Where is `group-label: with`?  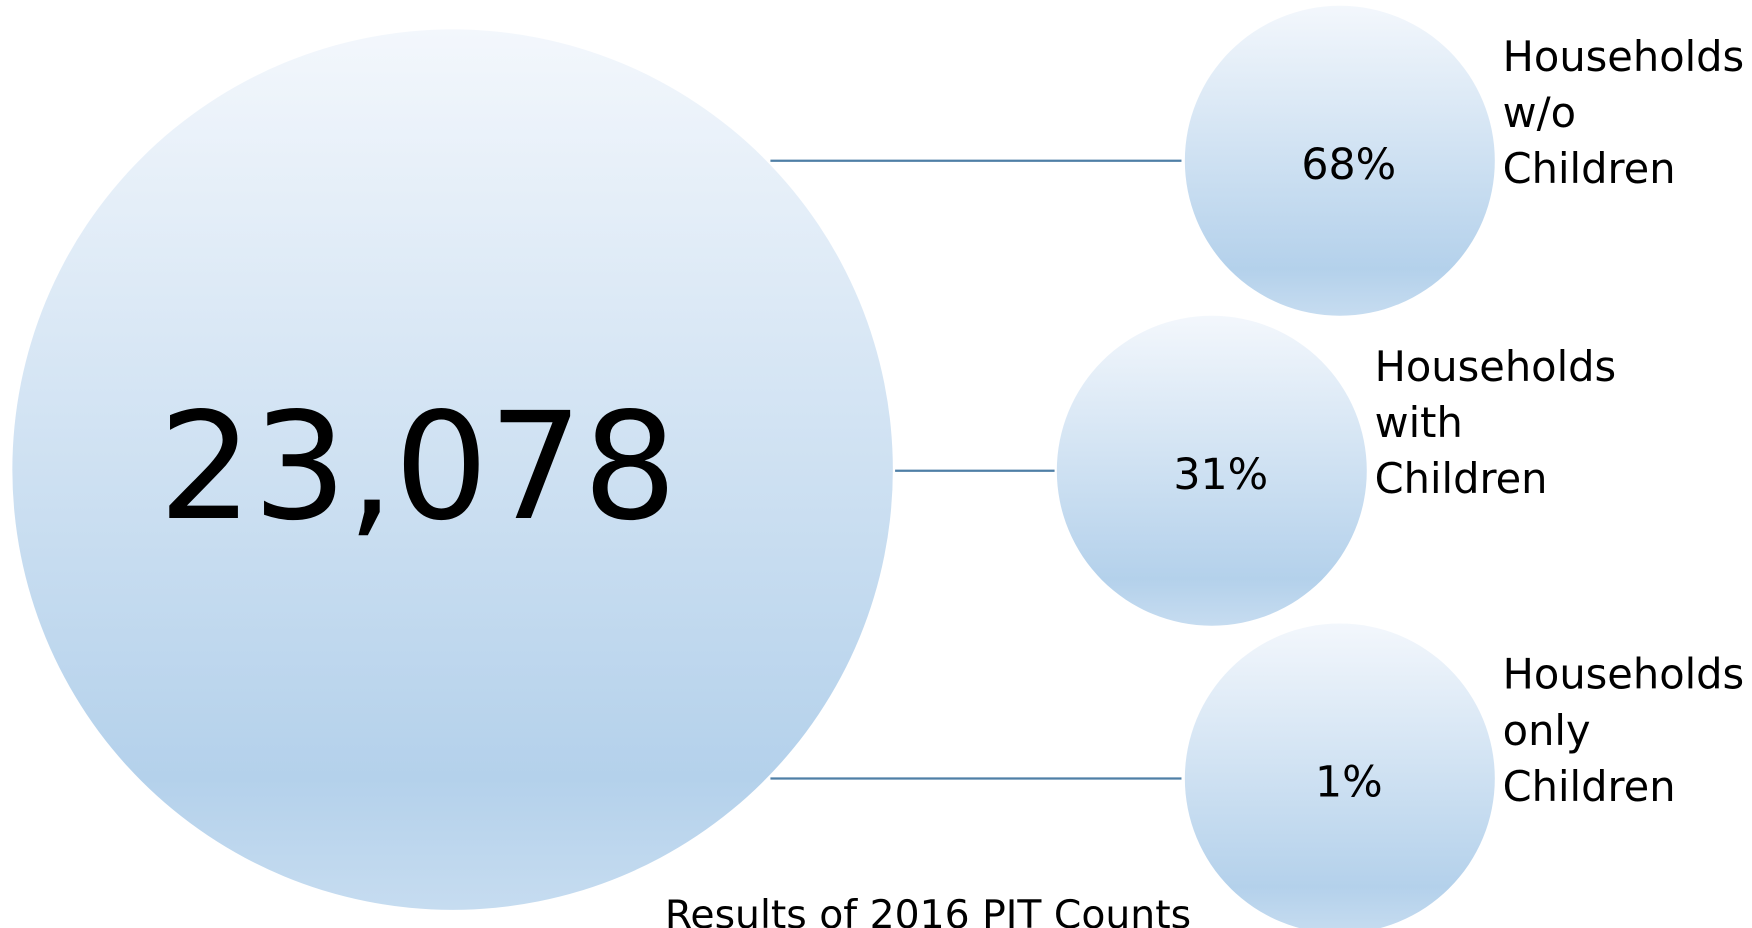 group-label: with is located at coordinates (1419, 422).